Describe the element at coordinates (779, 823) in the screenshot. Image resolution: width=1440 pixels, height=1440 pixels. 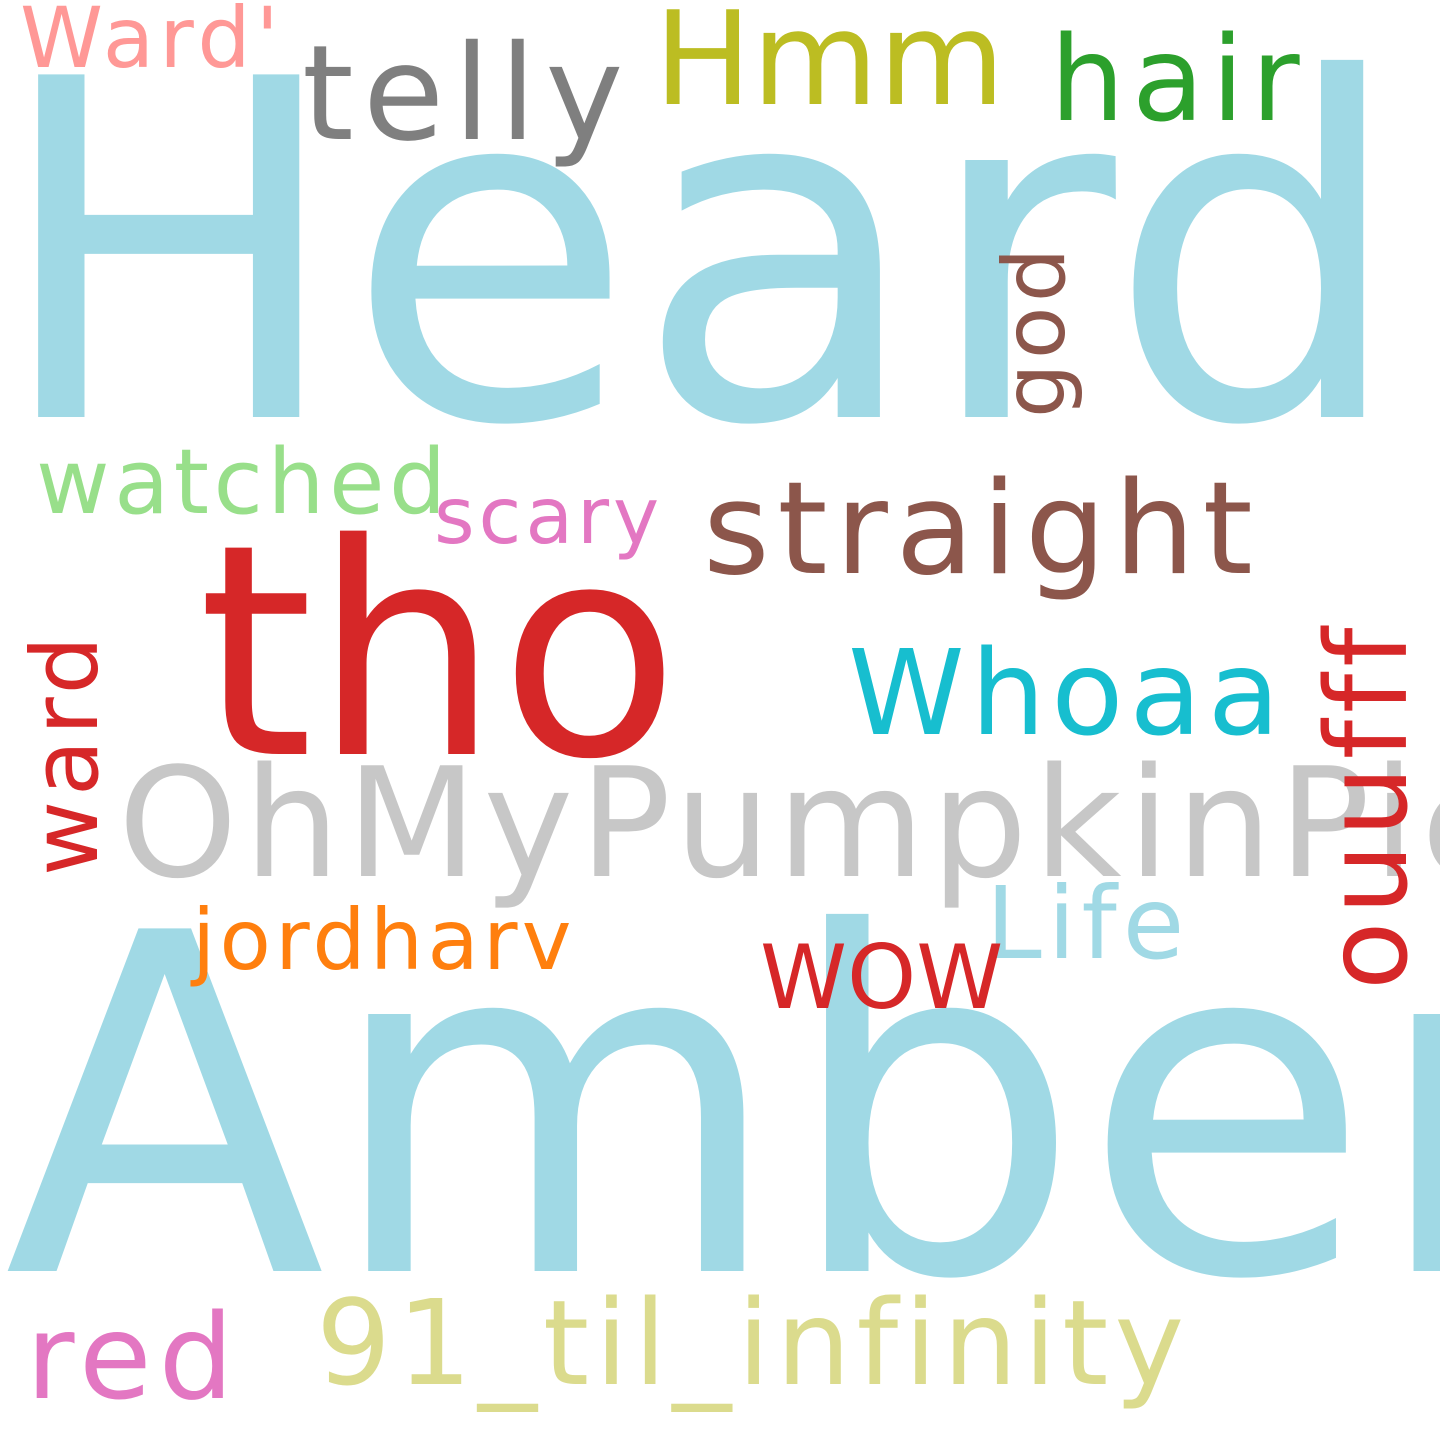
I see `word-ohmypumpkinpie: OhMyPumpkinPie` at that location.